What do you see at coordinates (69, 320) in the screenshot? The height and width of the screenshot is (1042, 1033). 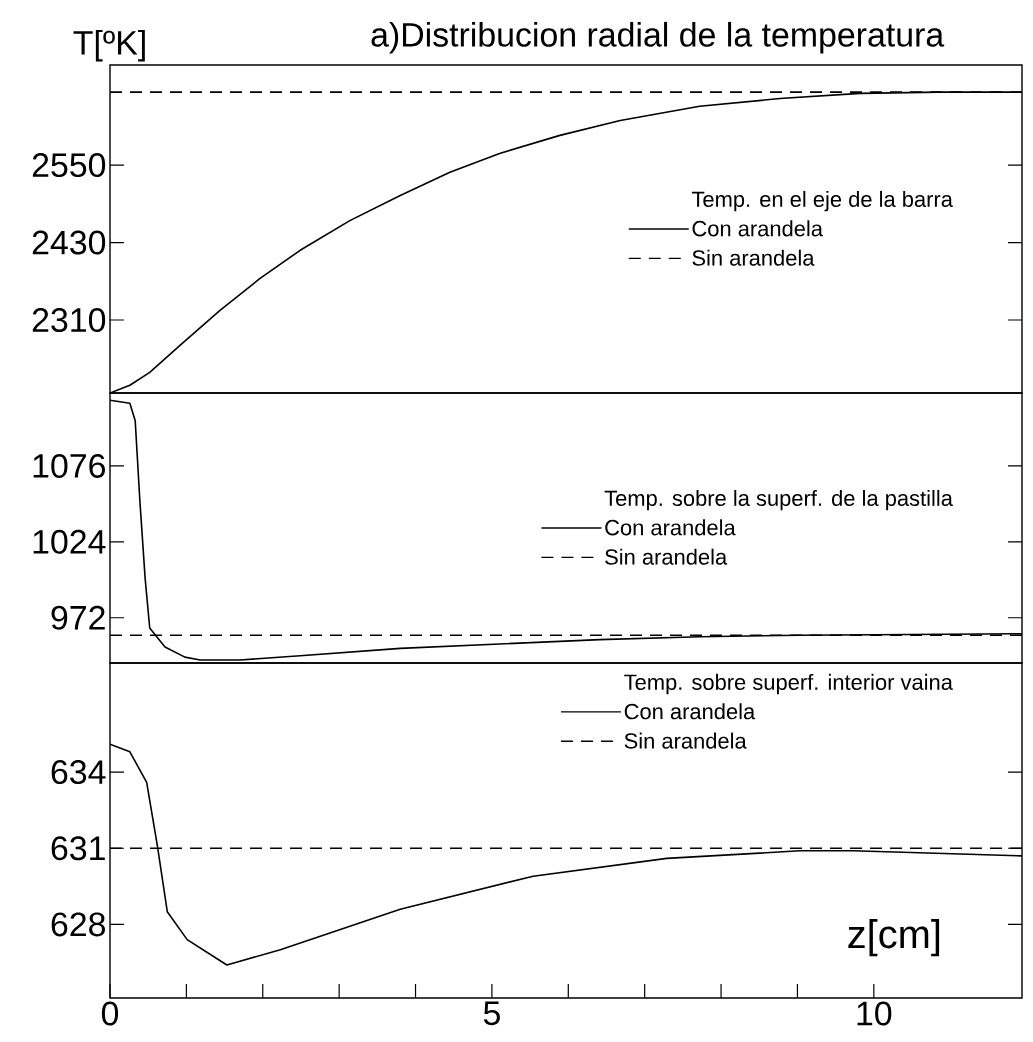 I see `y-tick-label: 2310` at bounding box center [69, 320].